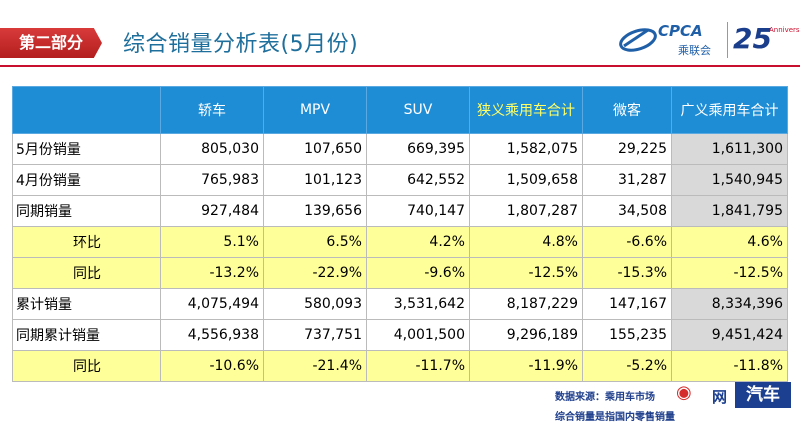  Describe the element at coordinates (418, 110) in the screenshot. I see `header-cell: SUV` at that location.